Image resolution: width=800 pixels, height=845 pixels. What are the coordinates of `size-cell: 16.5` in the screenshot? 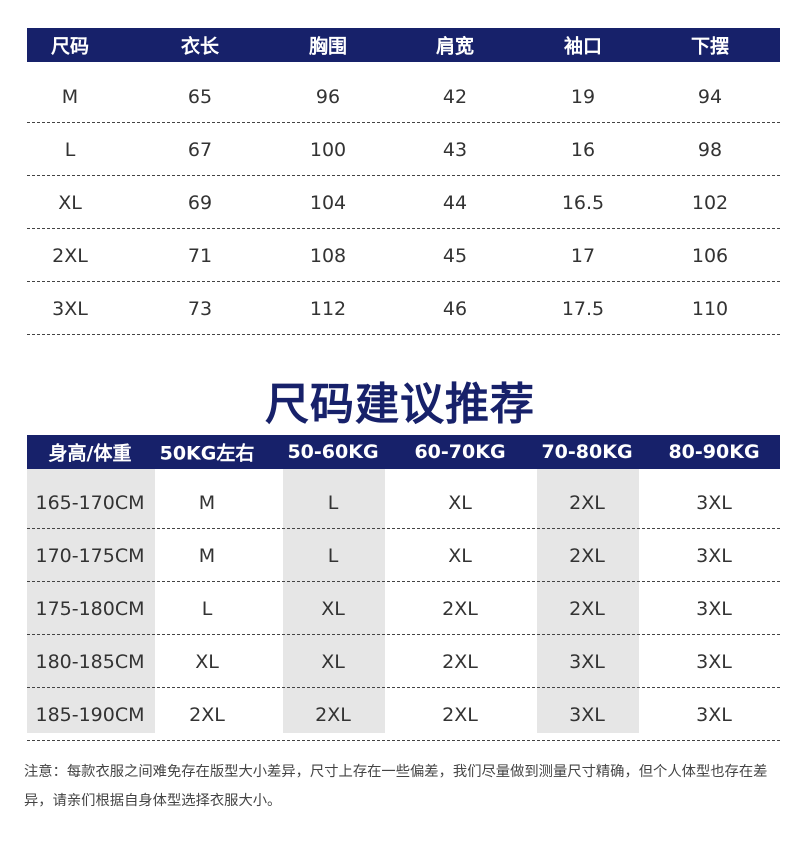 It's located at (583, 203).